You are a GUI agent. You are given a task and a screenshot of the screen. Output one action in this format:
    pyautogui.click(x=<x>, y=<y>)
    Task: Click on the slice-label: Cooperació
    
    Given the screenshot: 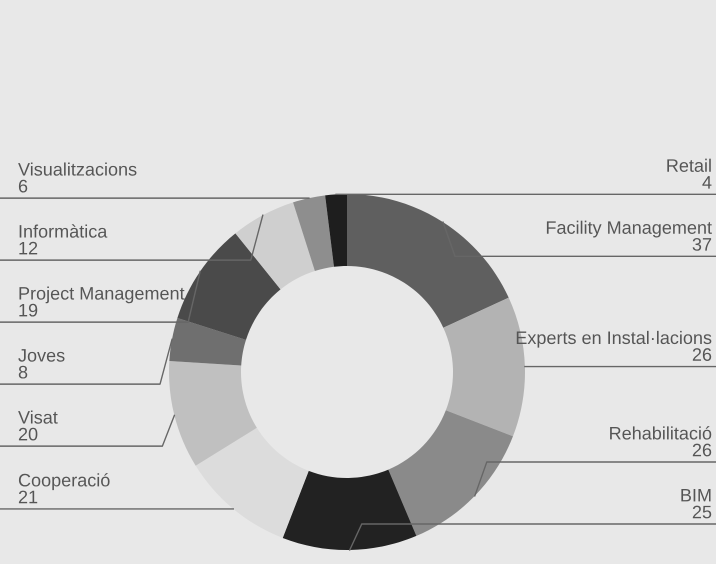 What is the action you would take?
    pyautogui.click(x=64, y=481)
    